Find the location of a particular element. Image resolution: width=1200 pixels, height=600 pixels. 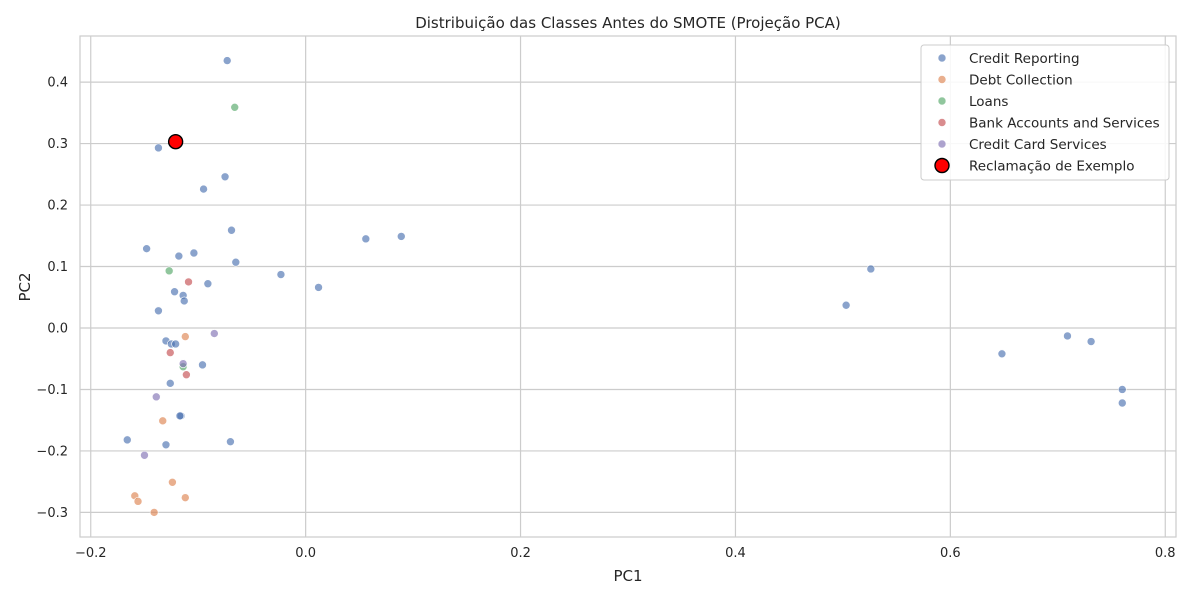

x-tick-label: −0.2 is located at coordinates (91, 553).